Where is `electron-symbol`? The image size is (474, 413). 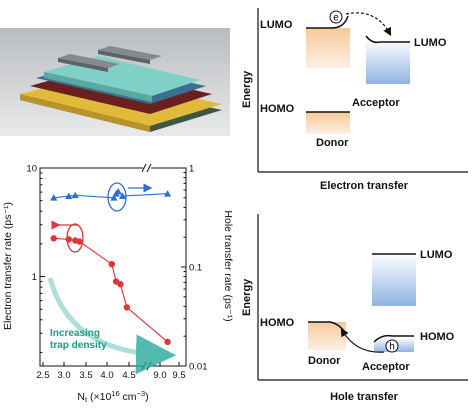
electron-symbol is located at coordinates (336, 17).